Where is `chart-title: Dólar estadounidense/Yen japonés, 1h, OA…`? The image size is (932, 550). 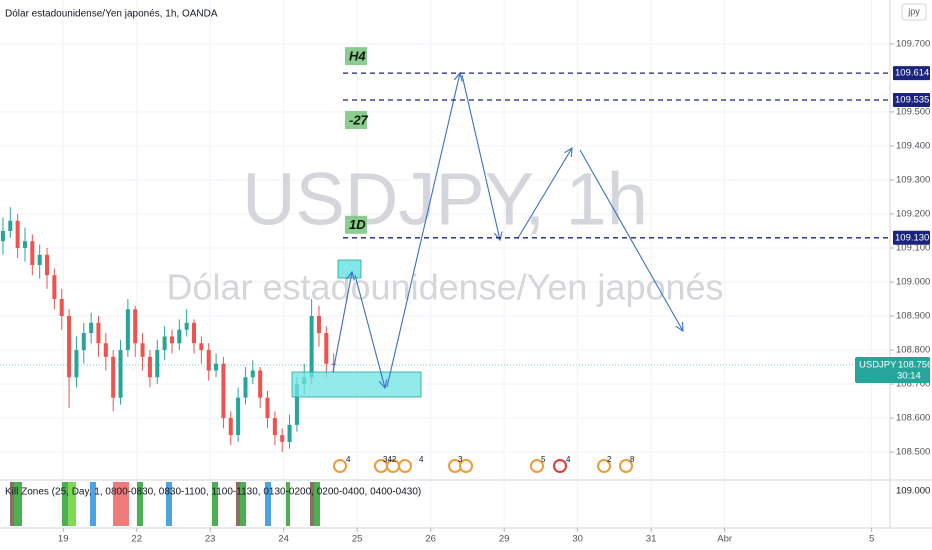 chart-title: Dólar estadounidense/Yen japonés, 1h, OA… is located at coordinates (111, 14).